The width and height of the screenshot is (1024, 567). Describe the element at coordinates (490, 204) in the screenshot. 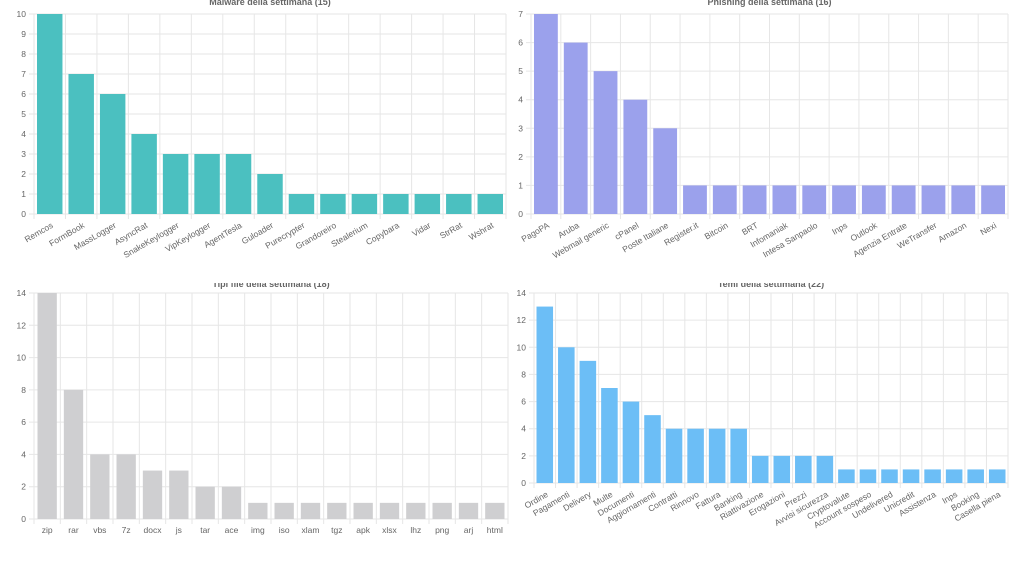

I see `bar-wshrat` at that location.